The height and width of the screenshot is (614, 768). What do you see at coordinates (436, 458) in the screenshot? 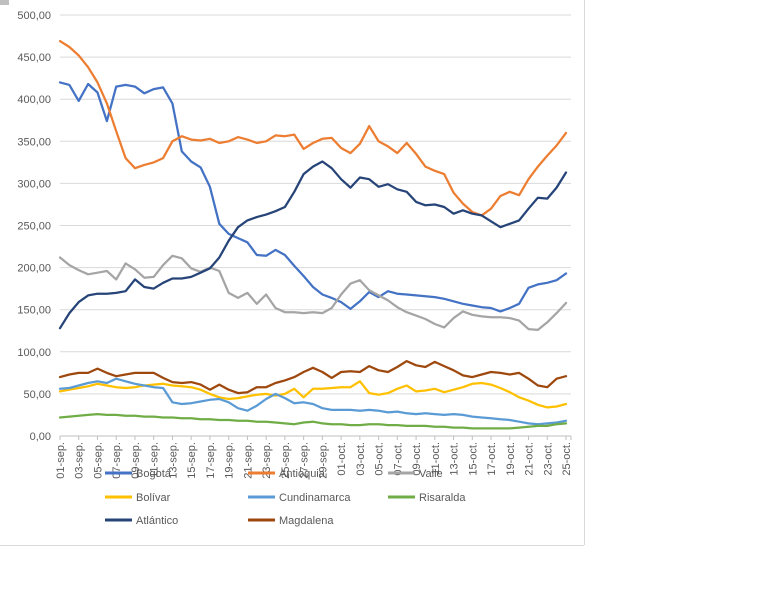
I see `x-axis-tick-label: 11-oct.` at bounding box center [436, 458].